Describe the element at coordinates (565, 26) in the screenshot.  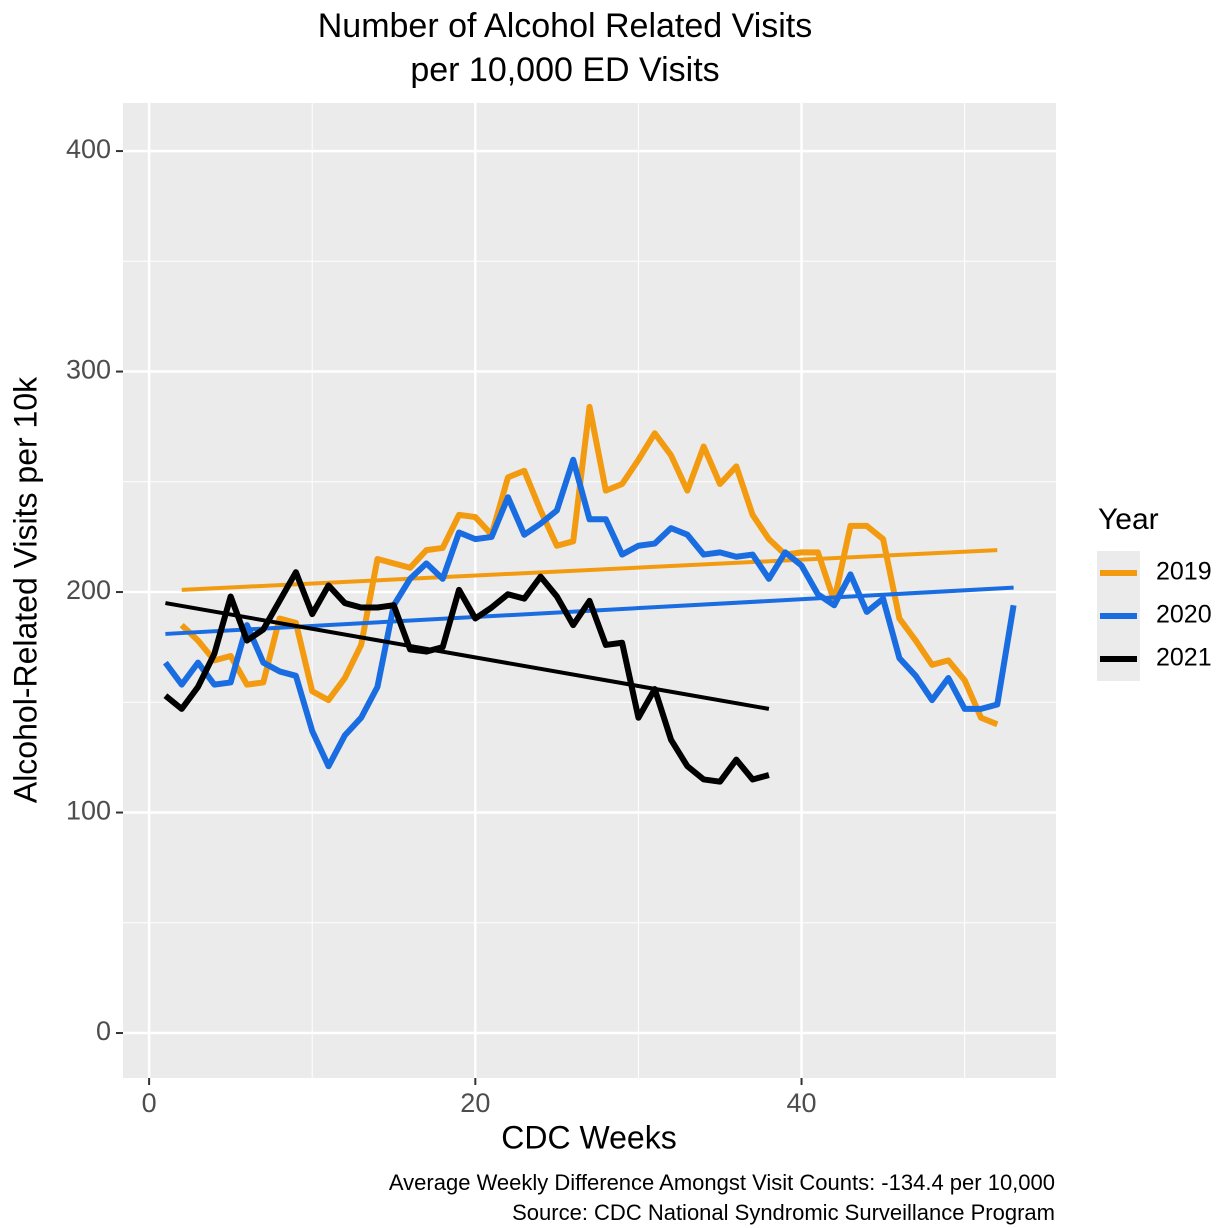
I see `chart-title: Number of Alcohol Related Visits` at that location.